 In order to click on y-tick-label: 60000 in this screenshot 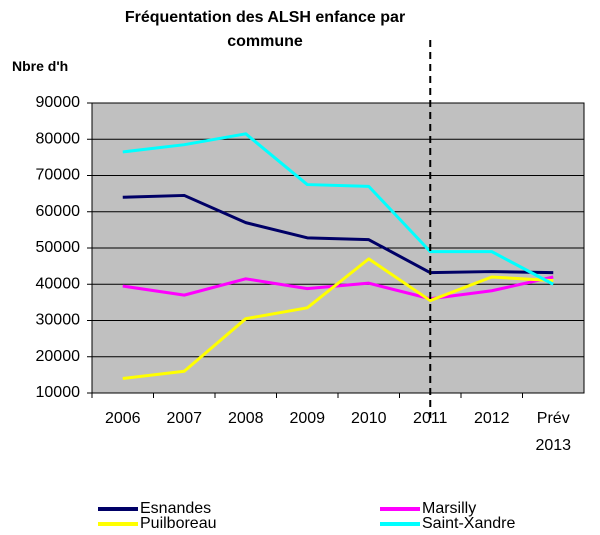, I will do `click(58, 211)`.